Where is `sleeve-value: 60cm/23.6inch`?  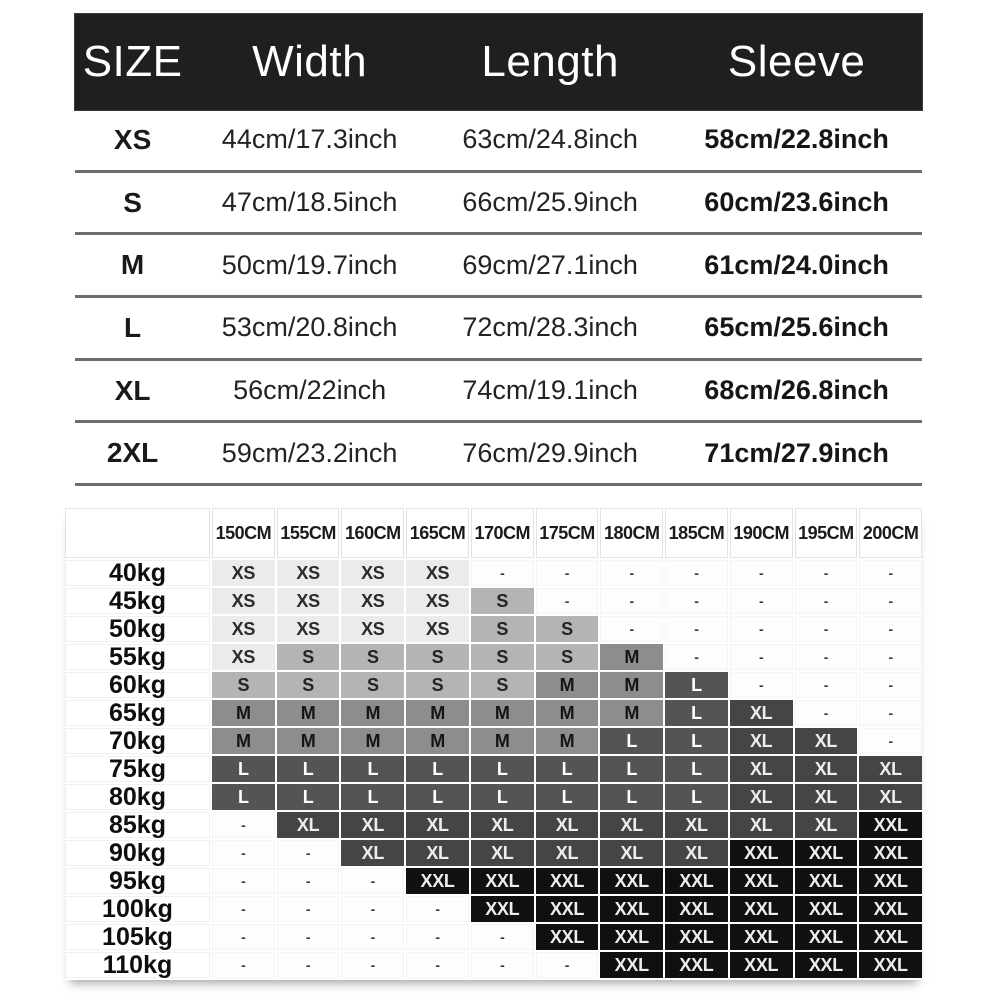
sleeve-value: 60cm/23.6inch is located at coordinates (796, 202).